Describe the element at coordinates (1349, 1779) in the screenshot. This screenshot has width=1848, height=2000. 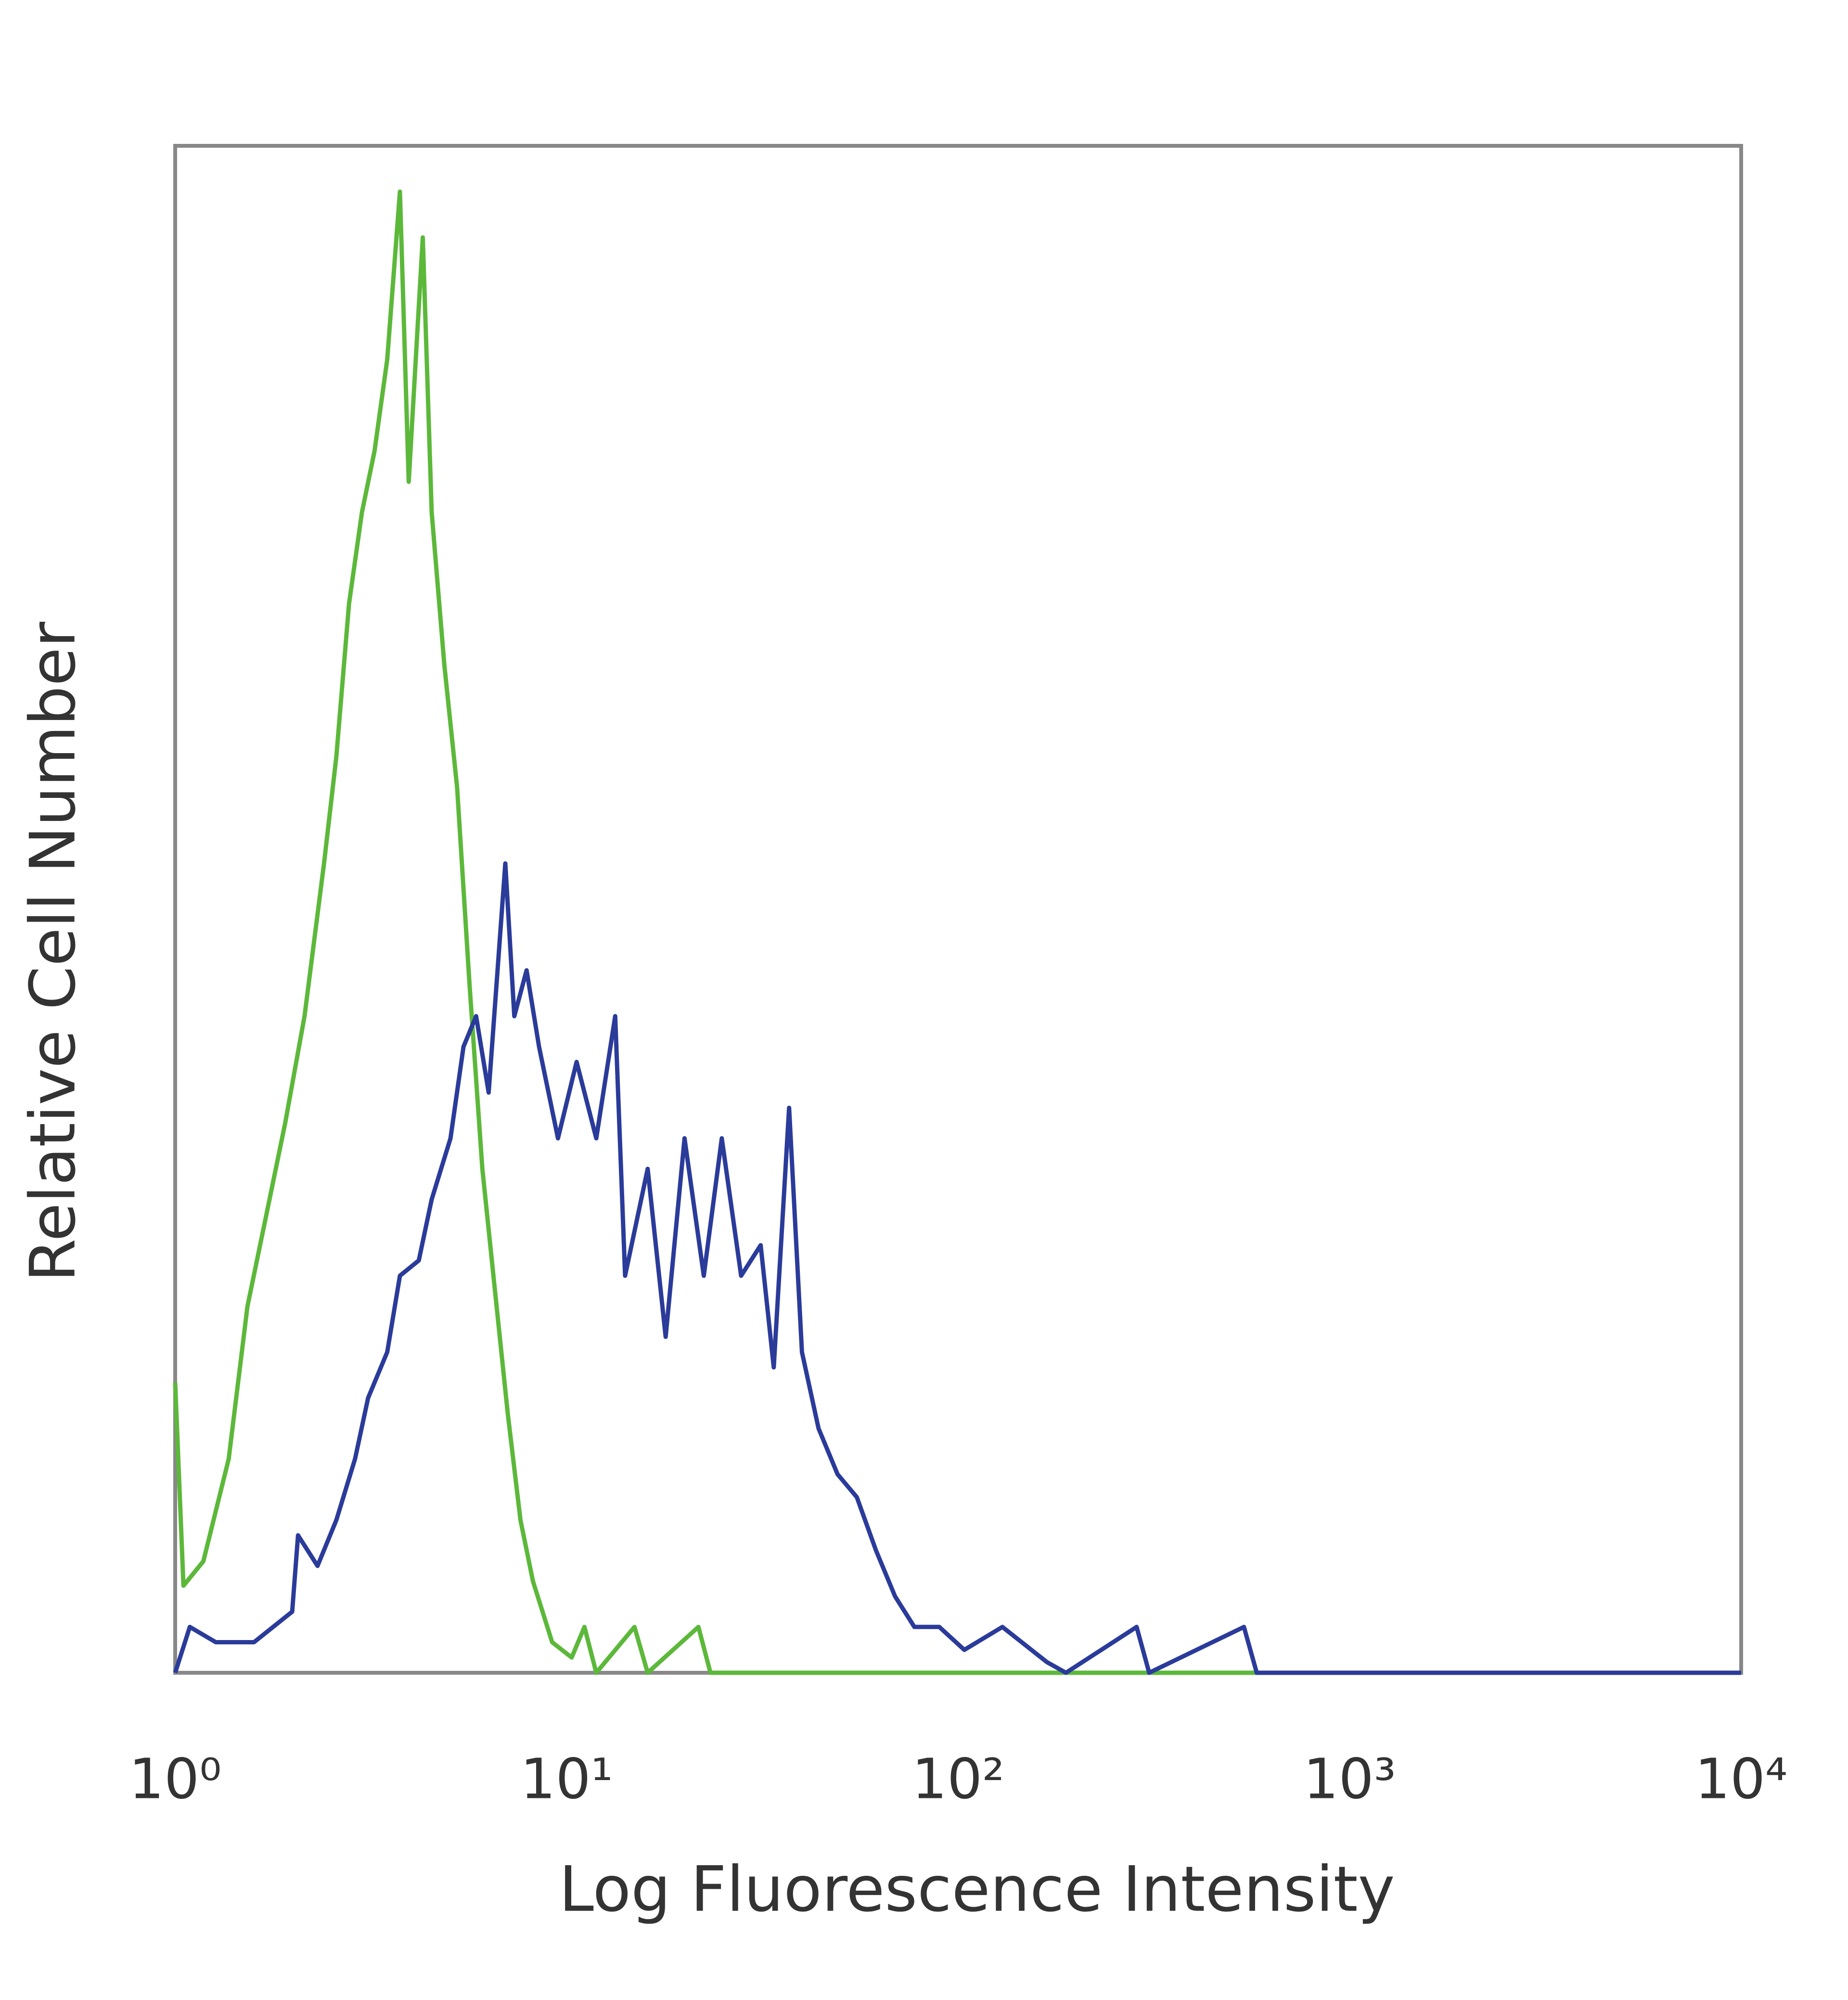
I see `x-tick-label: 10³` at that location.